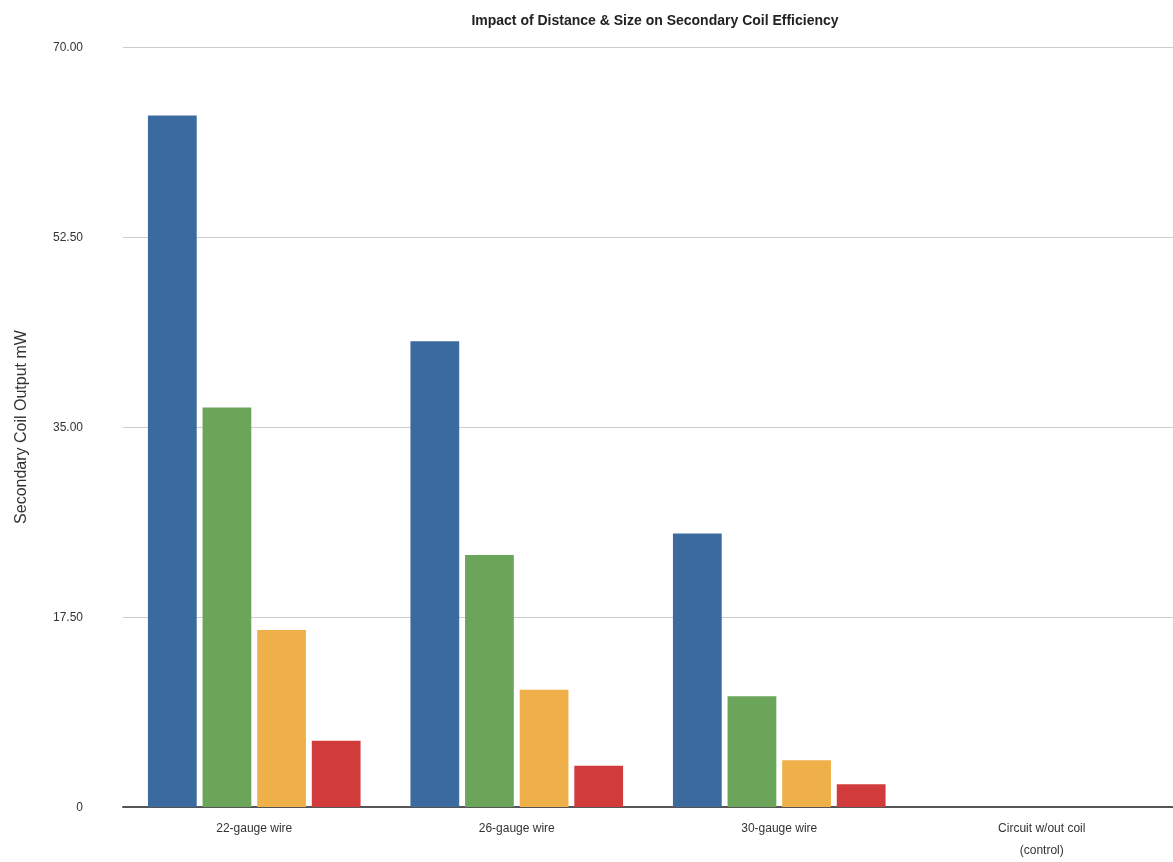  I want to click on chart-title: Impact of Distance & Size on Secondary Coil Efficiency, so click(655, 20).